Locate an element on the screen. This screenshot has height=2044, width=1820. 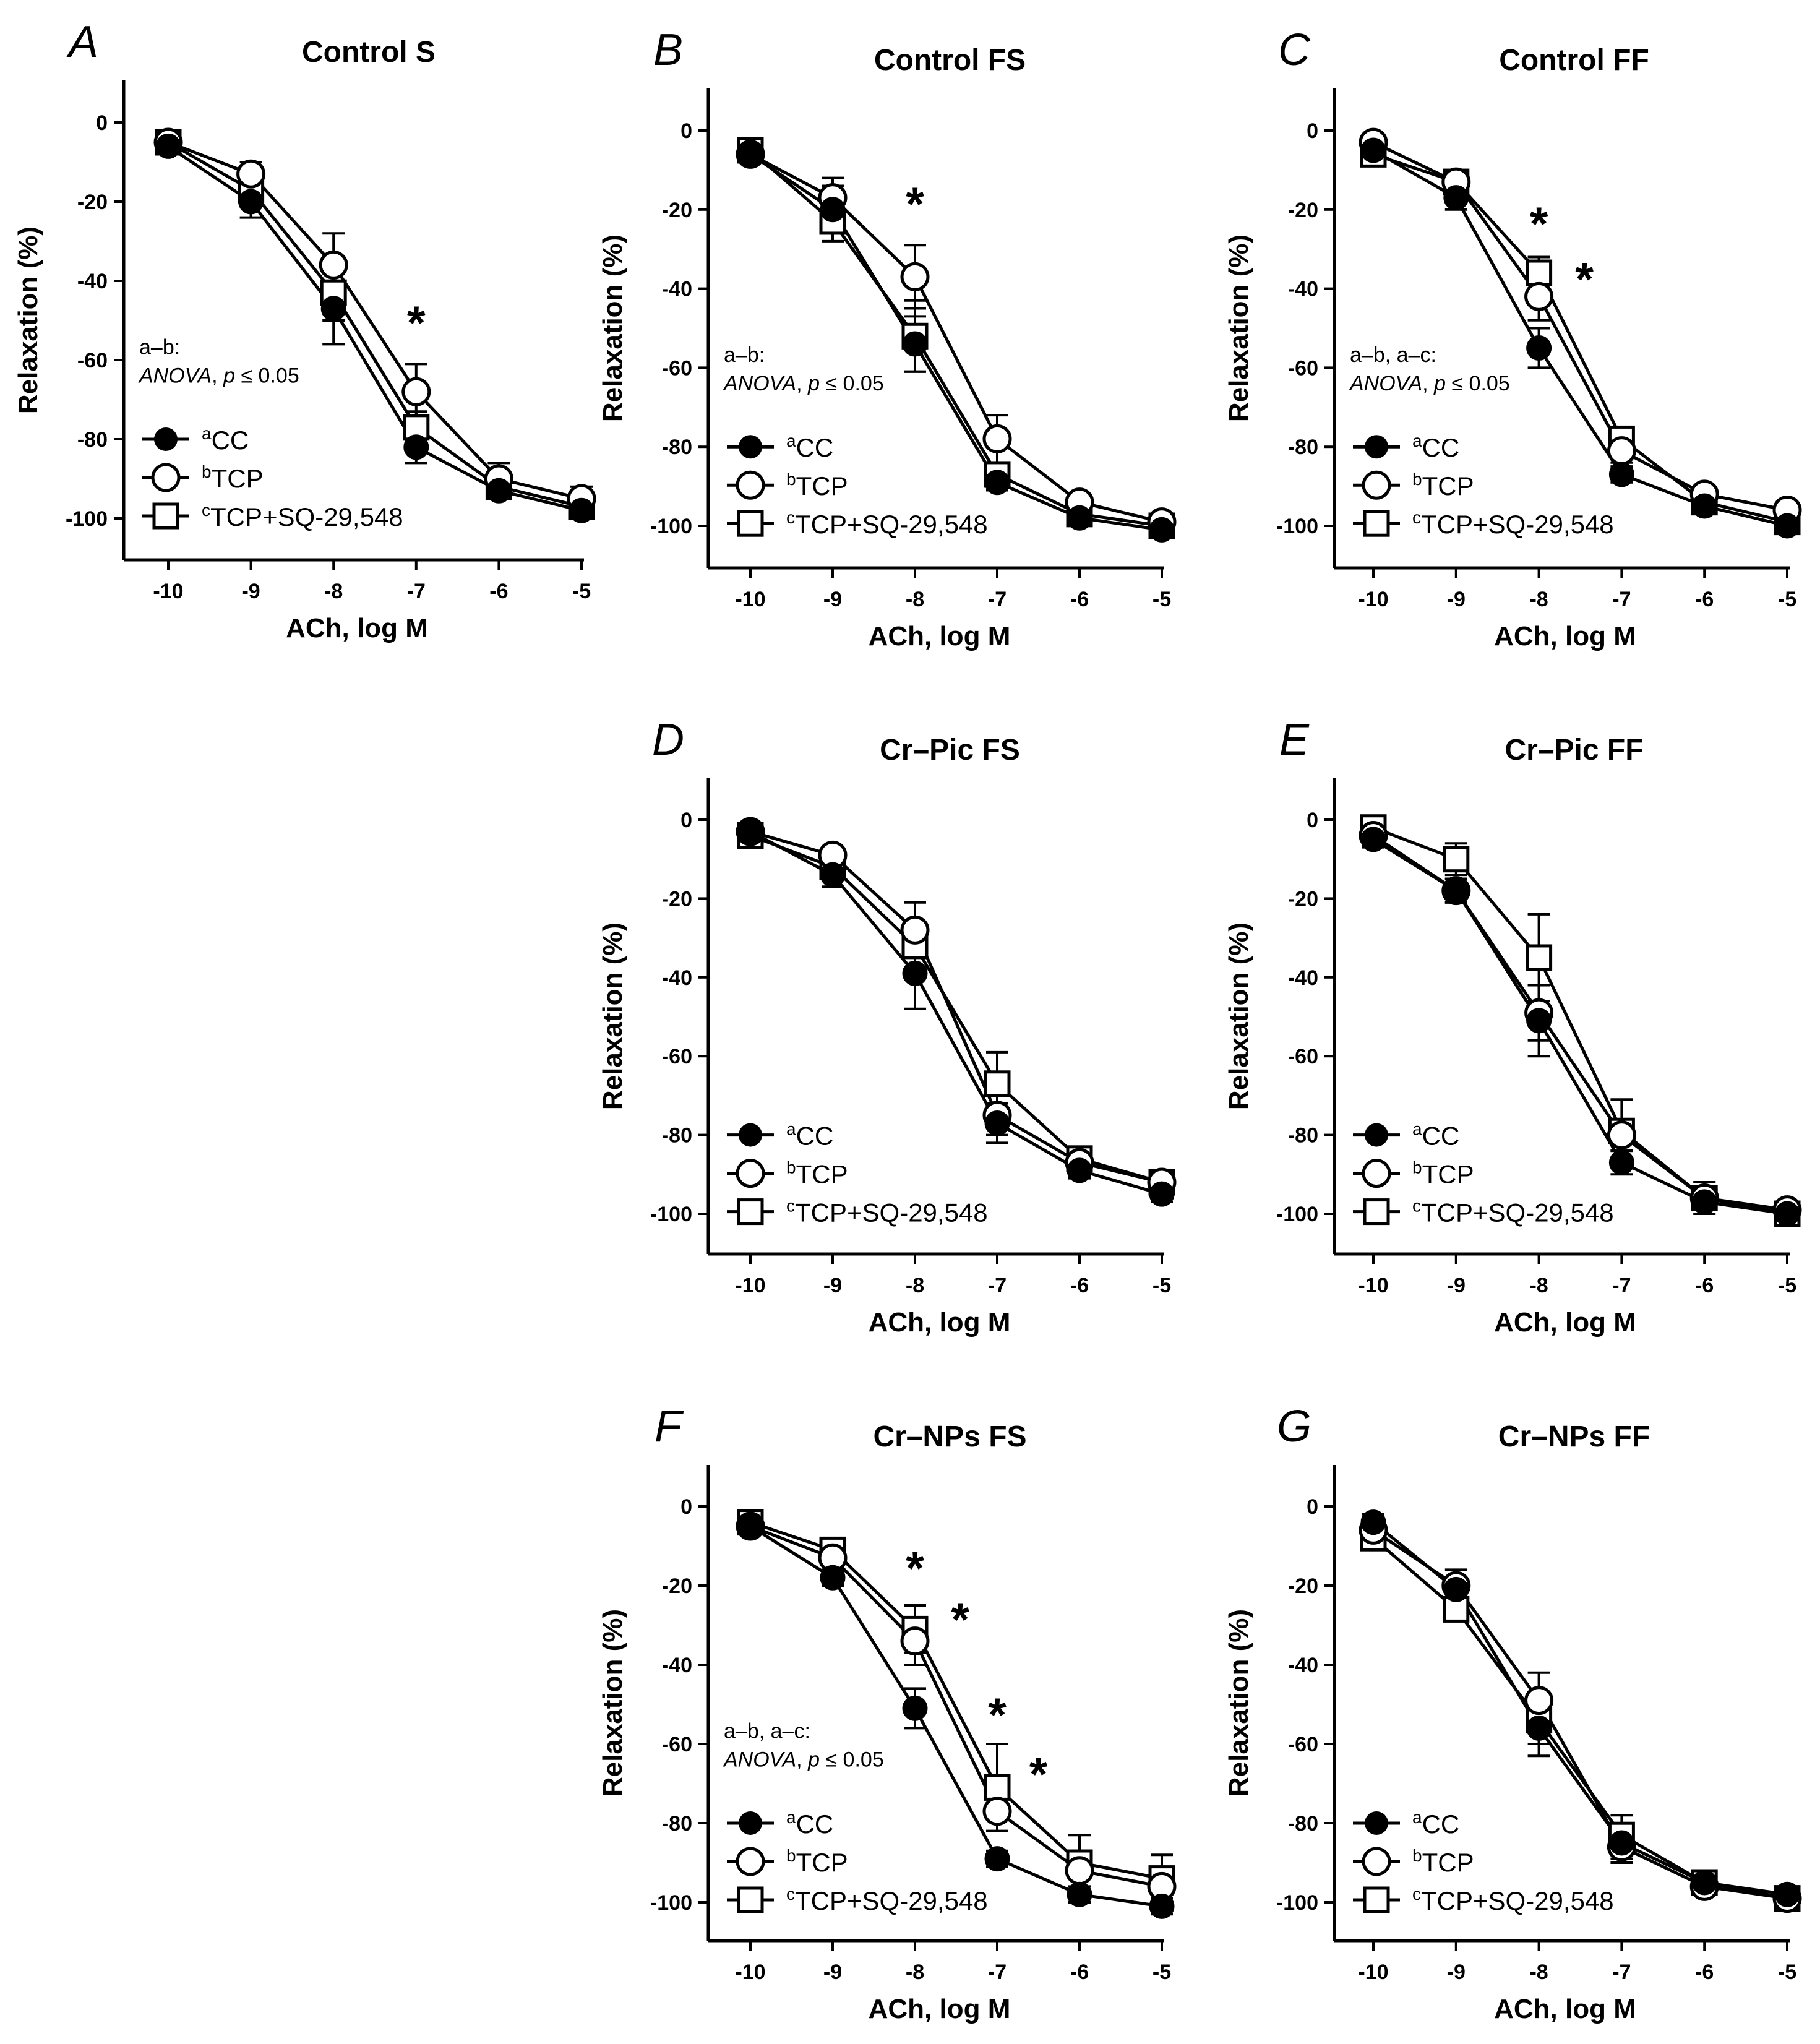
legend-marker-tcp is located at coordinates (166, 478).